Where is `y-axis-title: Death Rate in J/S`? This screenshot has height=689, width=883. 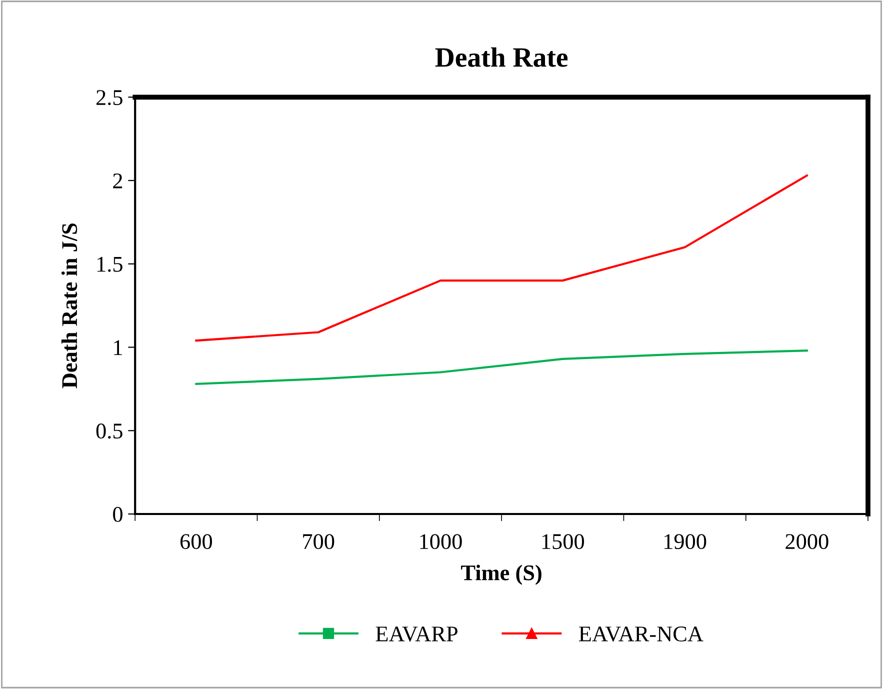 y-axis-title: Death Rate in J/S is located at coordinates (69, 305).